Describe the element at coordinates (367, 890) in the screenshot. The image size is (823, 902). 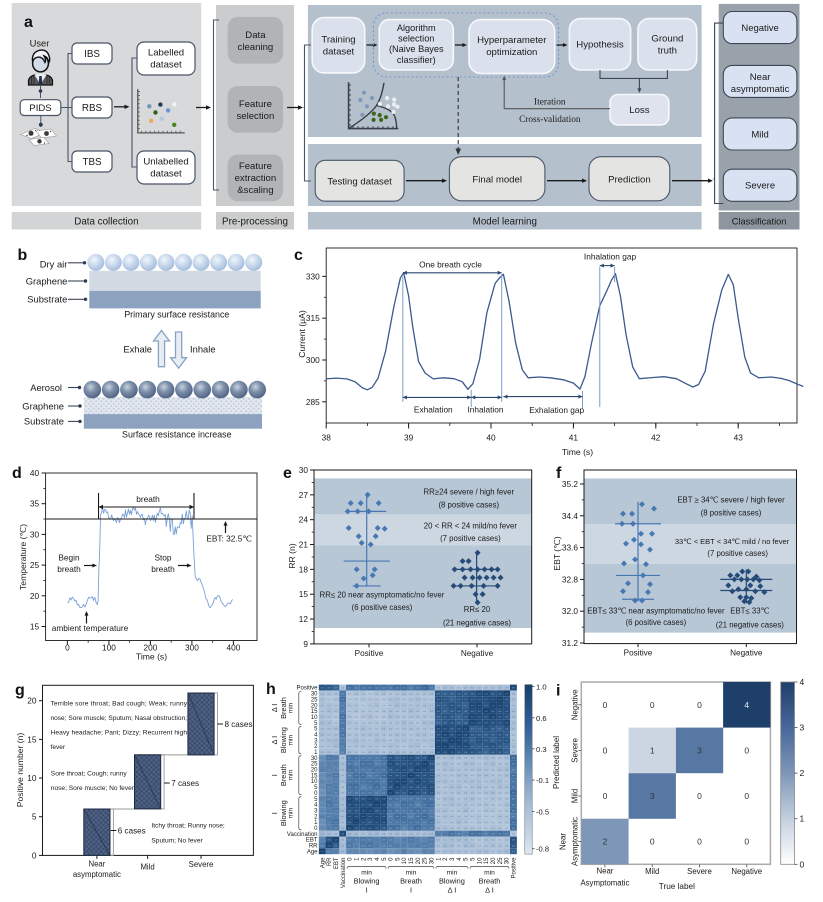
I see `svg-text: I` at that location.